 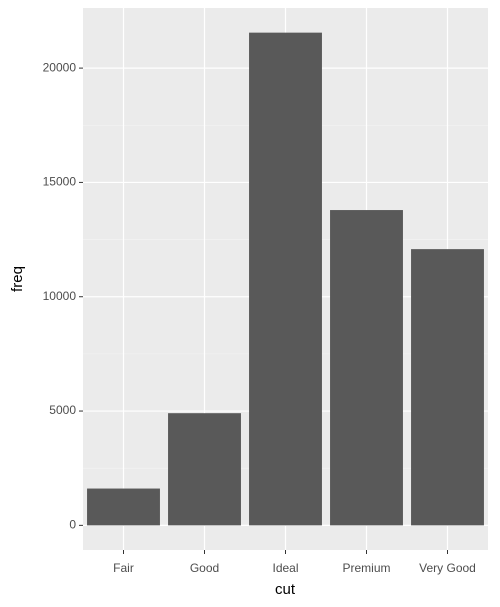 What do you see at coordinates (123, 568) in the screenshot?
I see `x-tick-label: Fair` at bounding box center [123, 568].